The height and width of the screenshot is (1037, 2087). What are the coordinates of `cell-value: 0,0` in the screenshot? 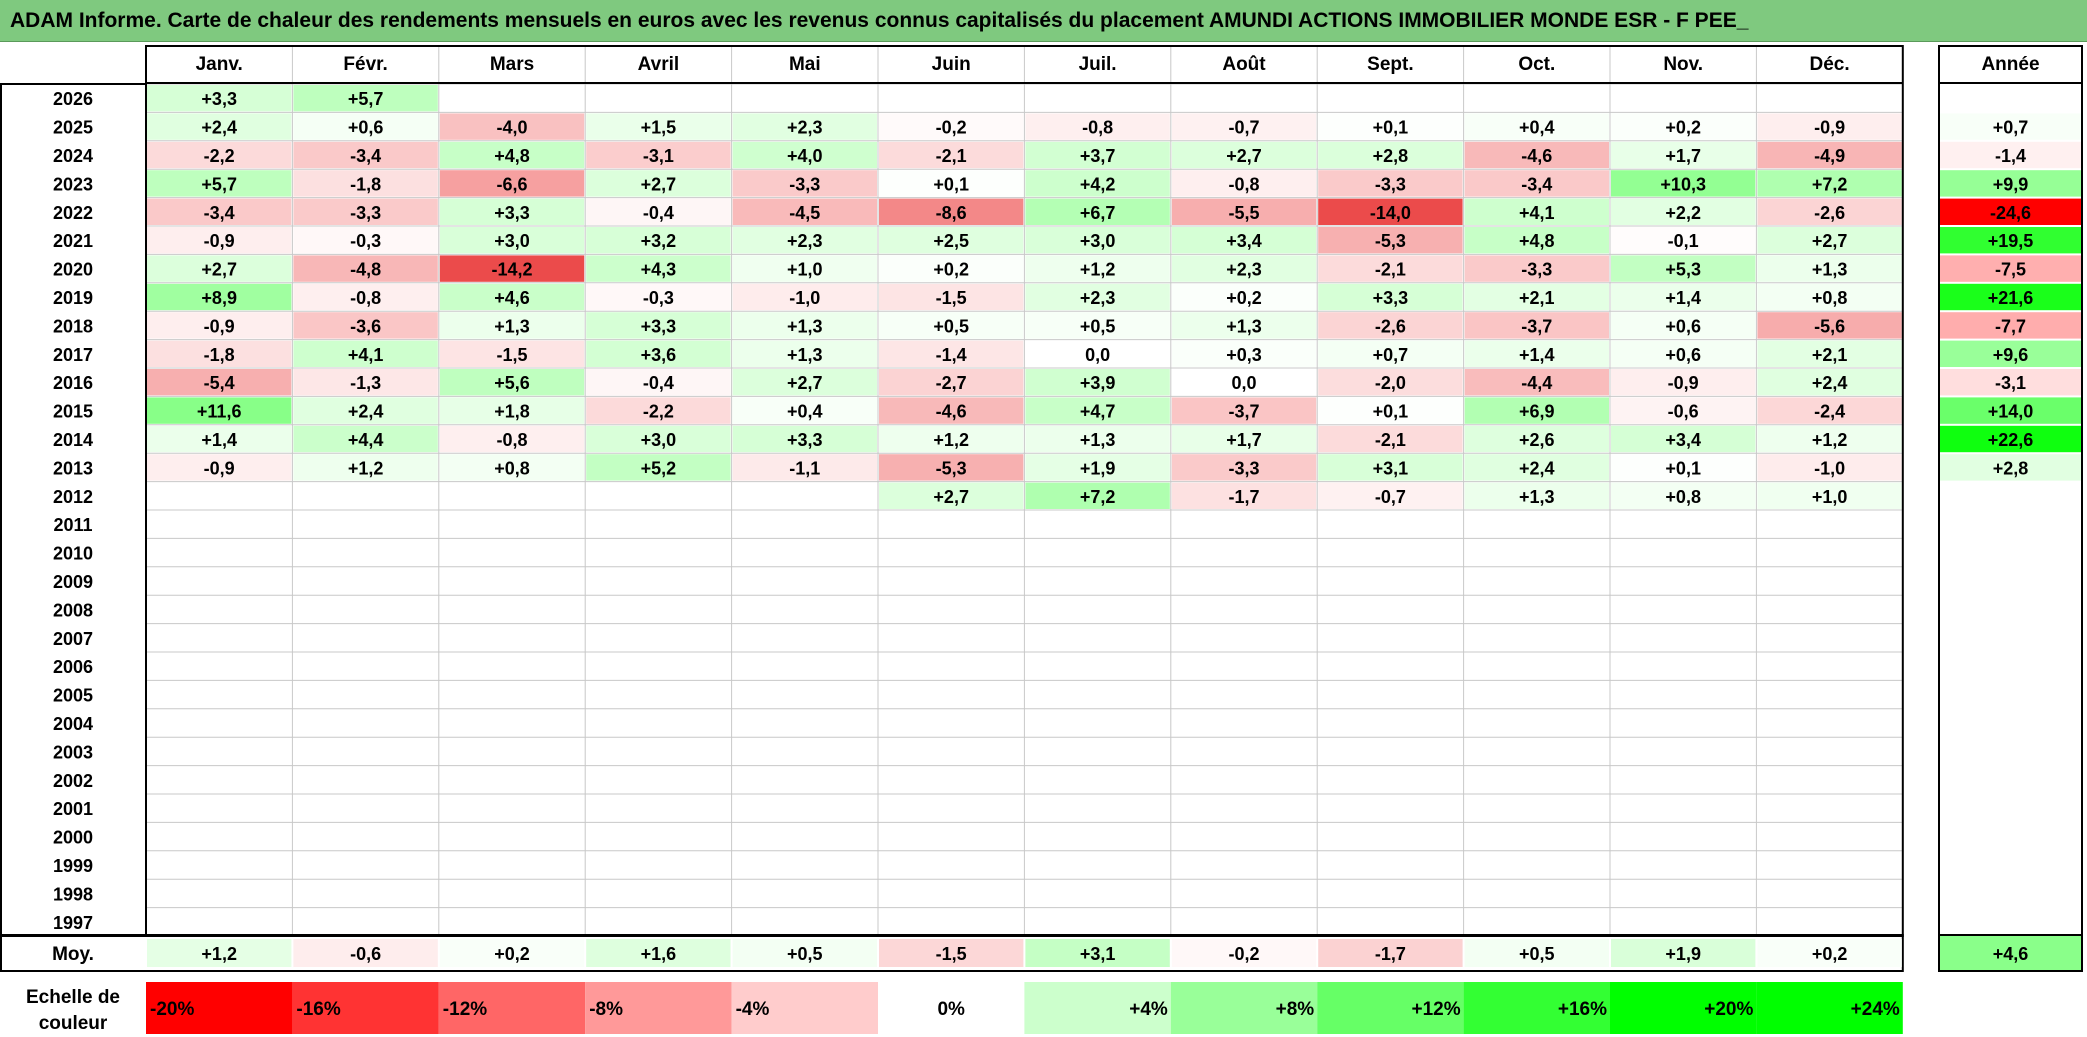 It's located at (1243, 383).